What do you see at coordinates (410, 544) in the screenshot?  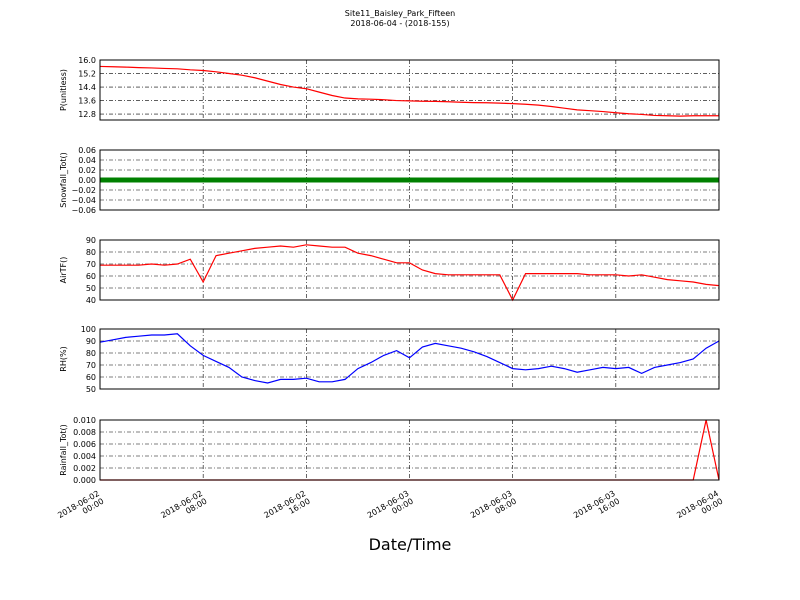 I see `x-axis-label: Date/Time` at bounding box center [410, 544].